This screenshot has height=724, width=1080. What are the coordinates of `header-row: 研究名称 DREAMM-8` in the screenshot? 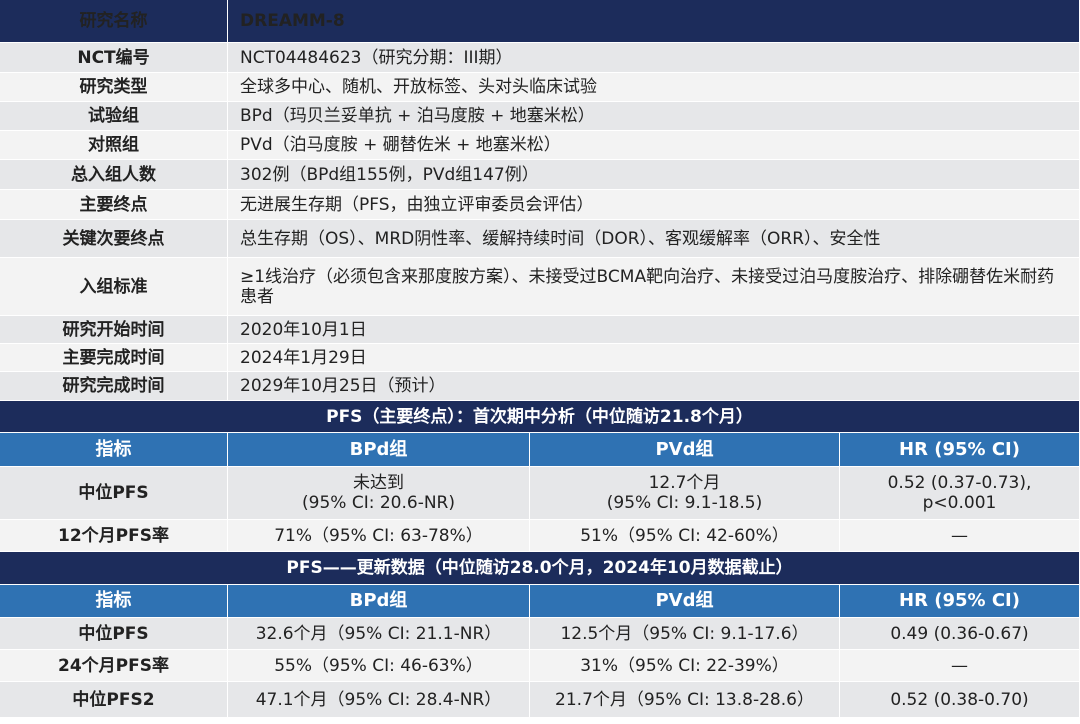 It's located at (540, 21).